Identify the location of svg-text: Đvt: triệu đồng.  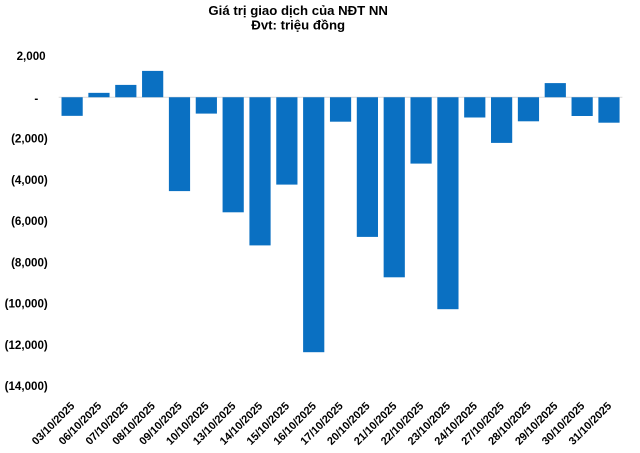
(298, 24).